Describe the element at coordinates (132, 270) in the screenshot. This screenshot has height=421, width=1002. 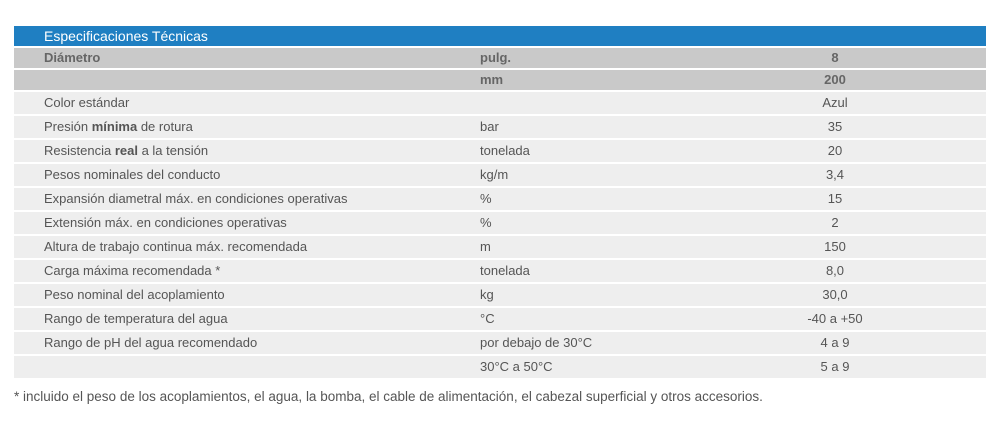
I see `row-label: Carga máxima recomendada *` at that location.